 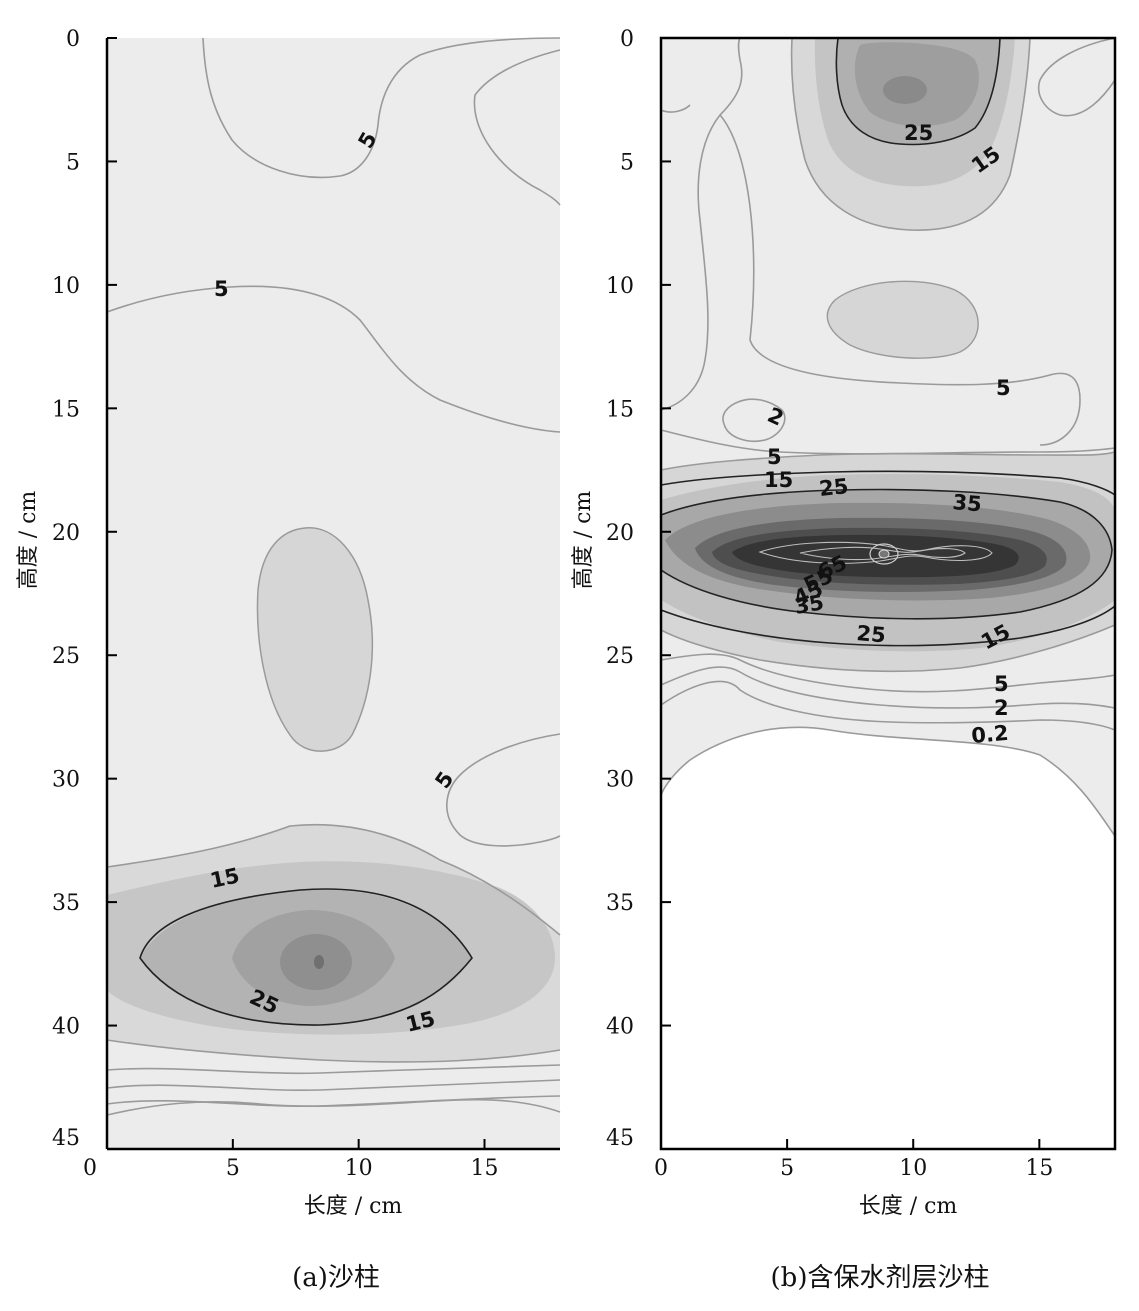 I want to click on panel-b-contour-15-layer-bottom, so click(x=888, y=648).